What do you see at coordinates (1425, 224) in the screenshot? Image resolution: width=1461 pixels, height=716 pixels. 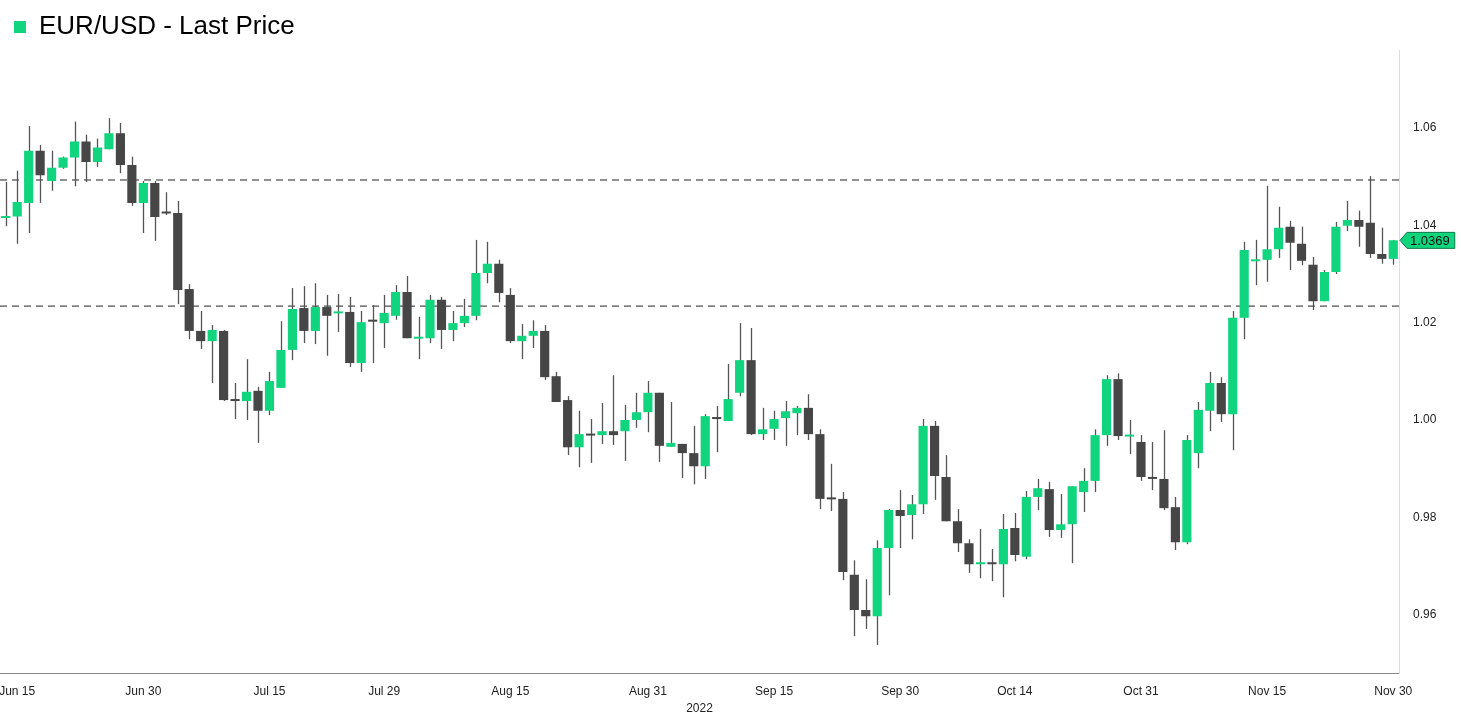 I see `y-tick-label: 1.04` at bounding box center [1425, 224].